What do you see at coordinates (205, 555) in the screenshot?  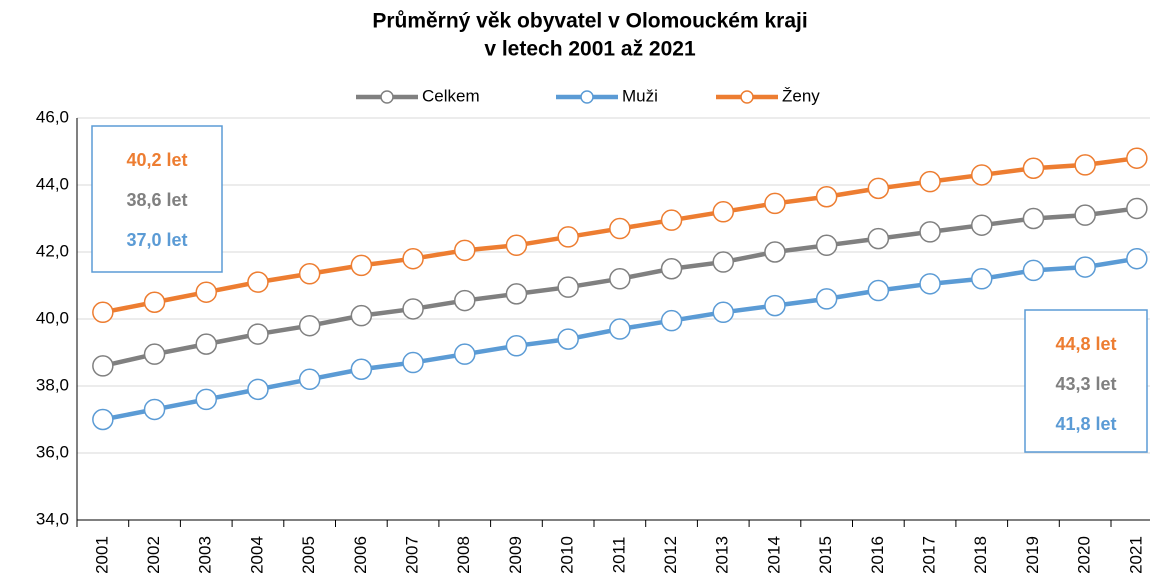 I see `x-tick-label: 2003` at bounding box center [205, 555].